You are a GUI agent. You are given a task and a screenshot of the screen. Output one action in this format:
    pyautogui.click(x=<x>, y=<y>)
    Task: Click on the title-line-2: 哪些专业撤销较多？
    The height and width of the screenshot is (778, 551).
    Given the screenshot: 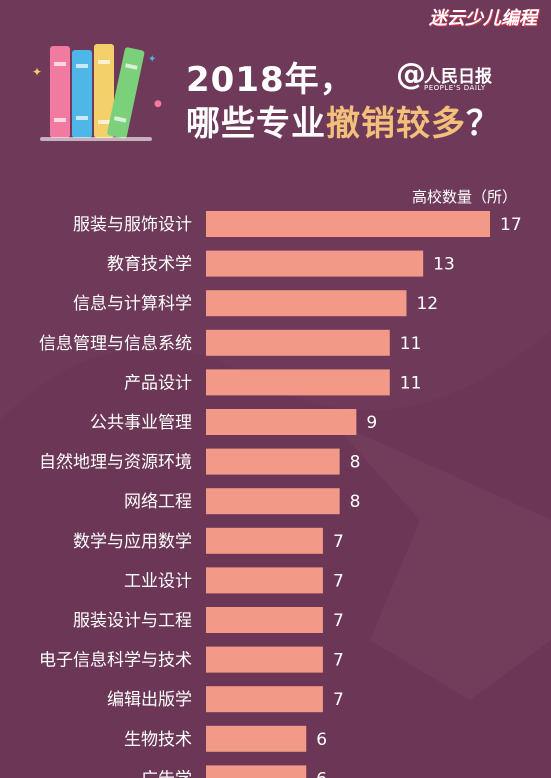 What is the action you would take?
    pyautogui.click(x=343, y=124)
    